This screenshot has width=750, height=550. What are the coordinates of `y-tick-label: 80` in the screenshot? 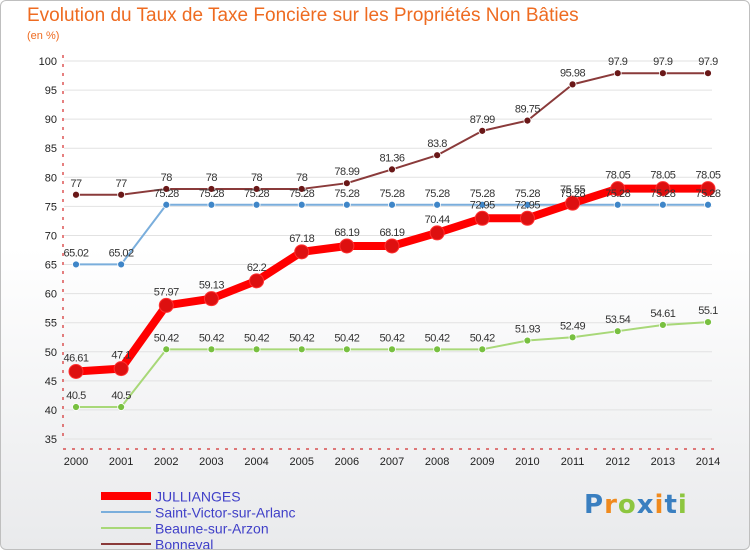 It's located at (51, 178).